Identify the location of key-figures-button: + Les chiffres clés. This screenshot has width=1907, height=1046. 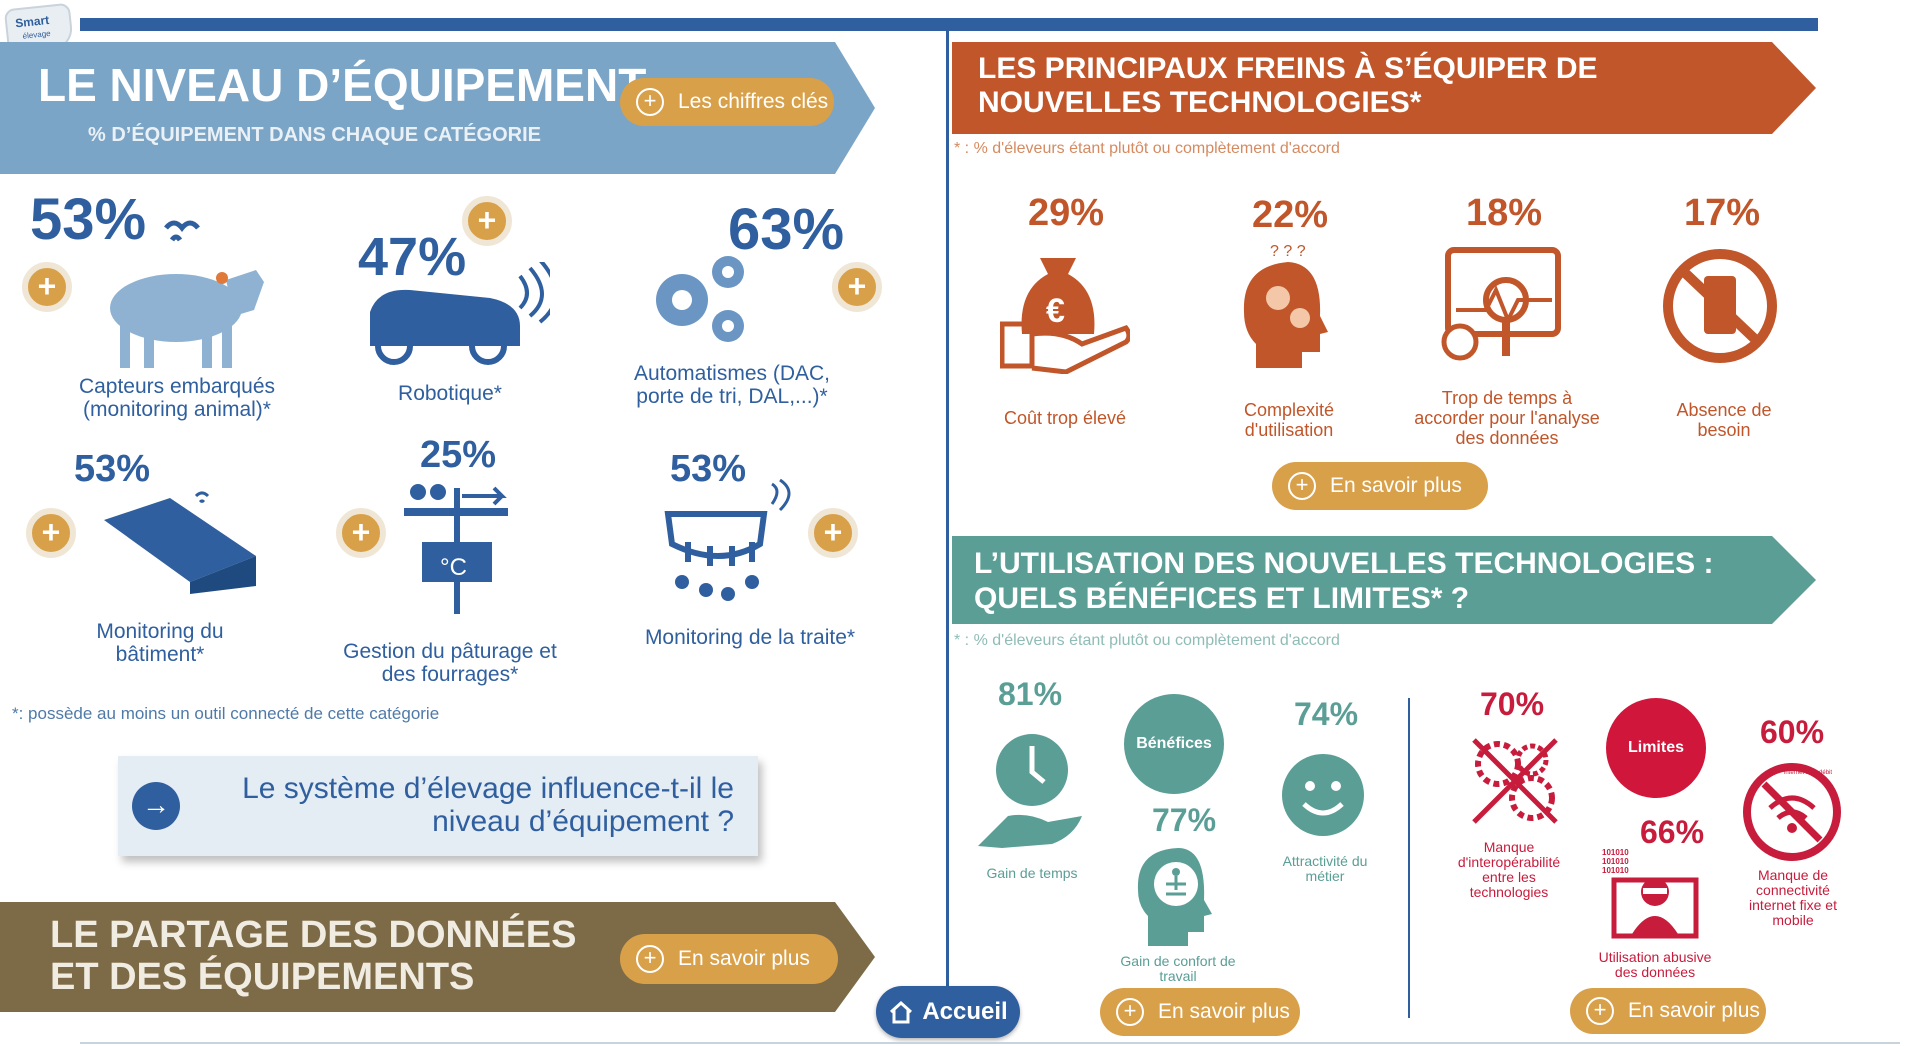
(727, 102).